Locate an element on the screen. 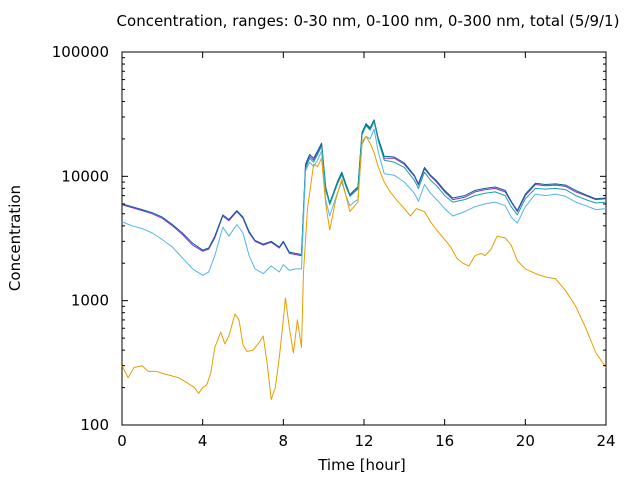  x-tick-label: 16 is located at coordinates (444, 441).